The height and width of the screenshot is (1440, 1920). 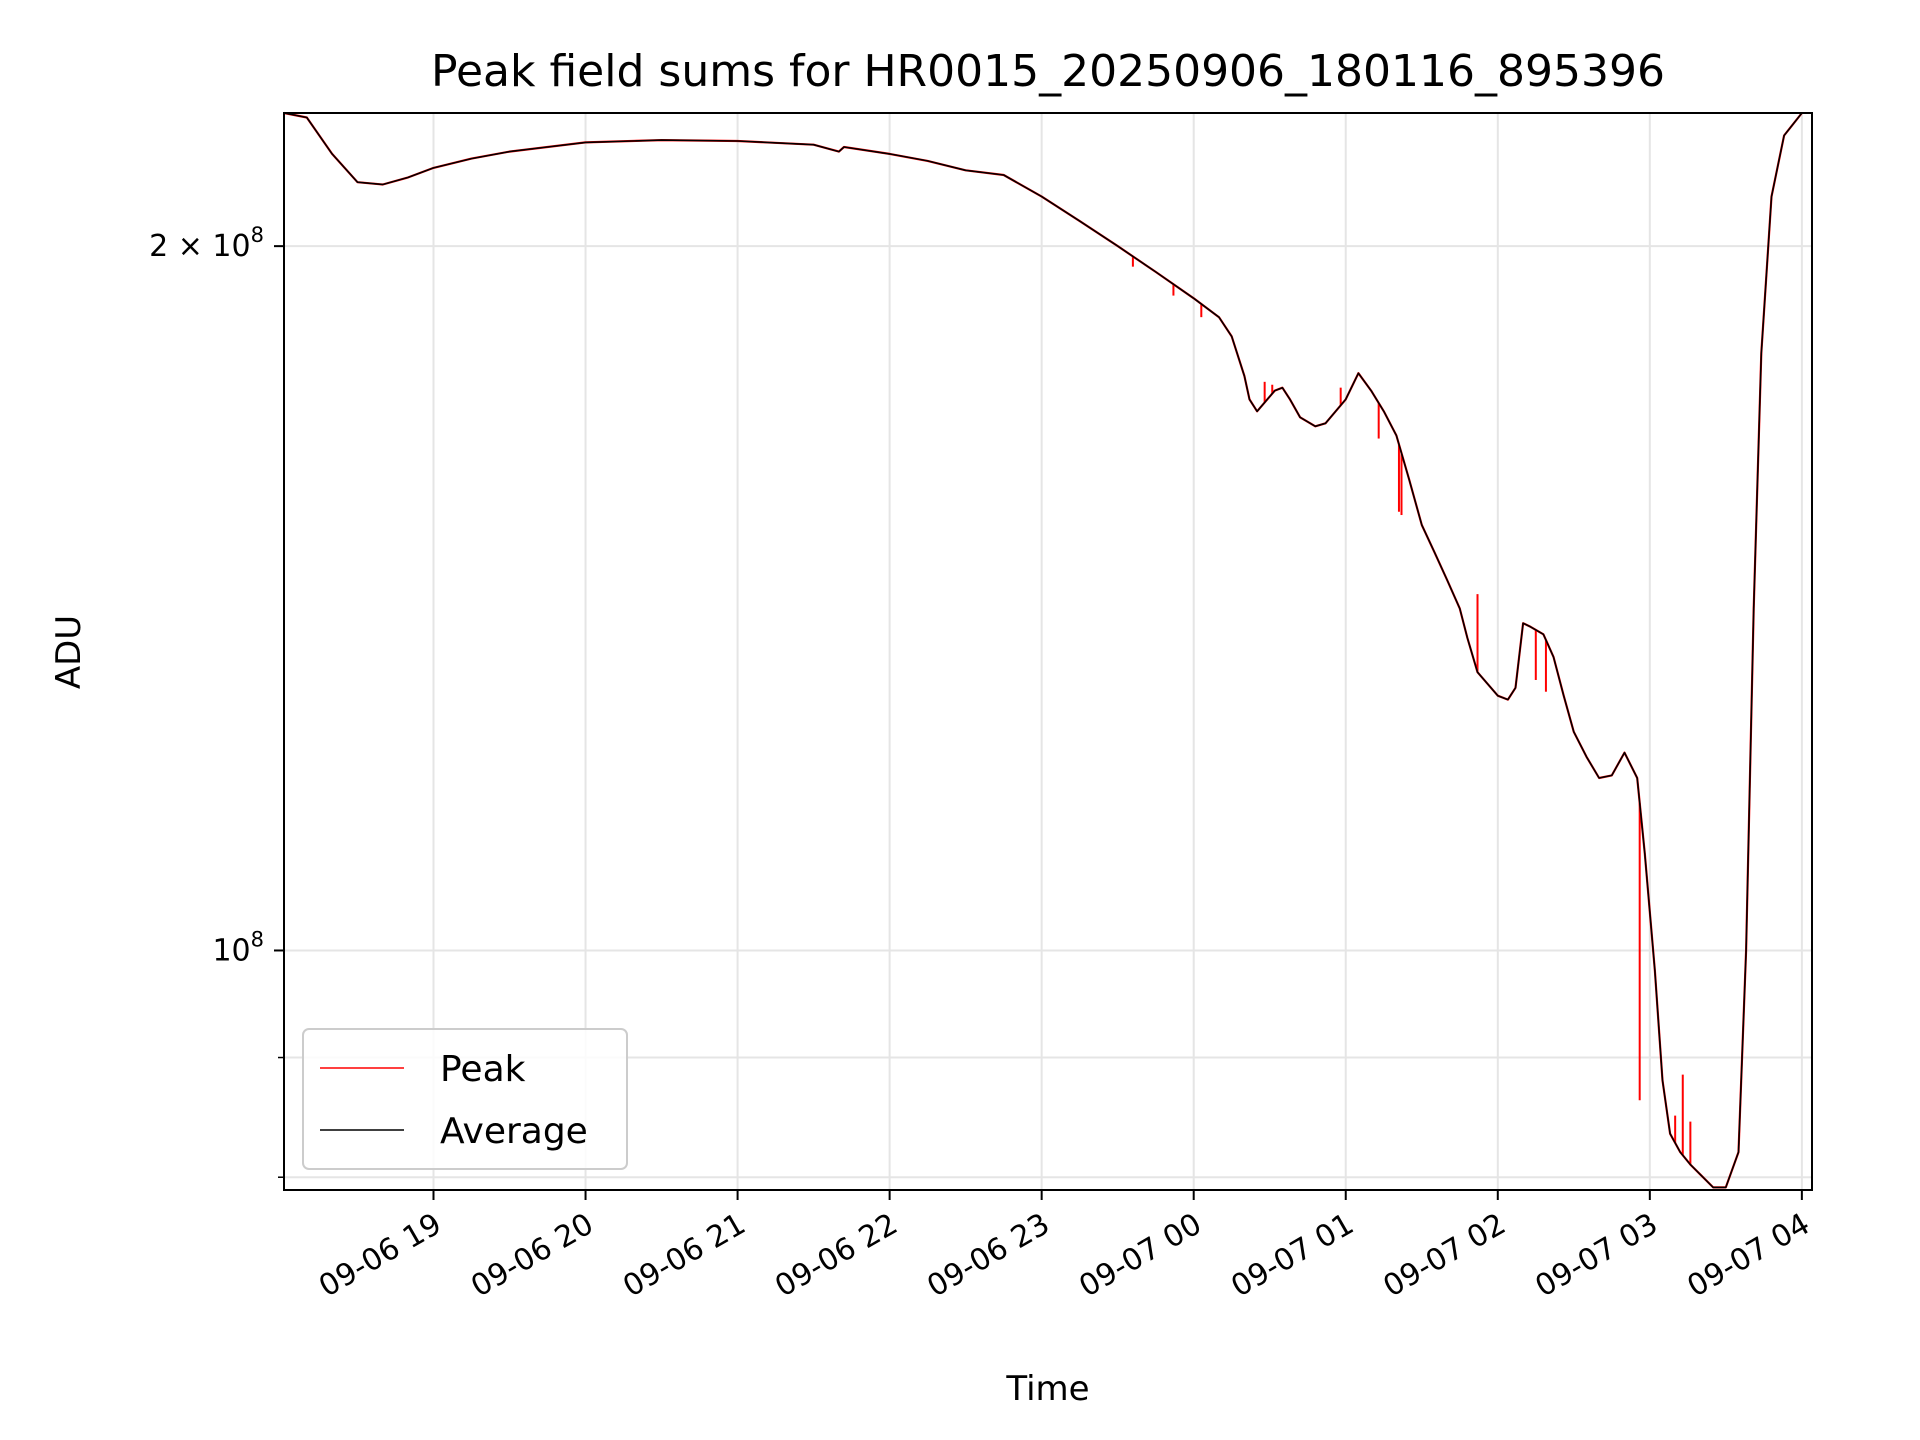 What do you see at coordinates (514, 1131) in the screenshot?
I see `legend-label-average: Average` at bounding box center [514, 1131].